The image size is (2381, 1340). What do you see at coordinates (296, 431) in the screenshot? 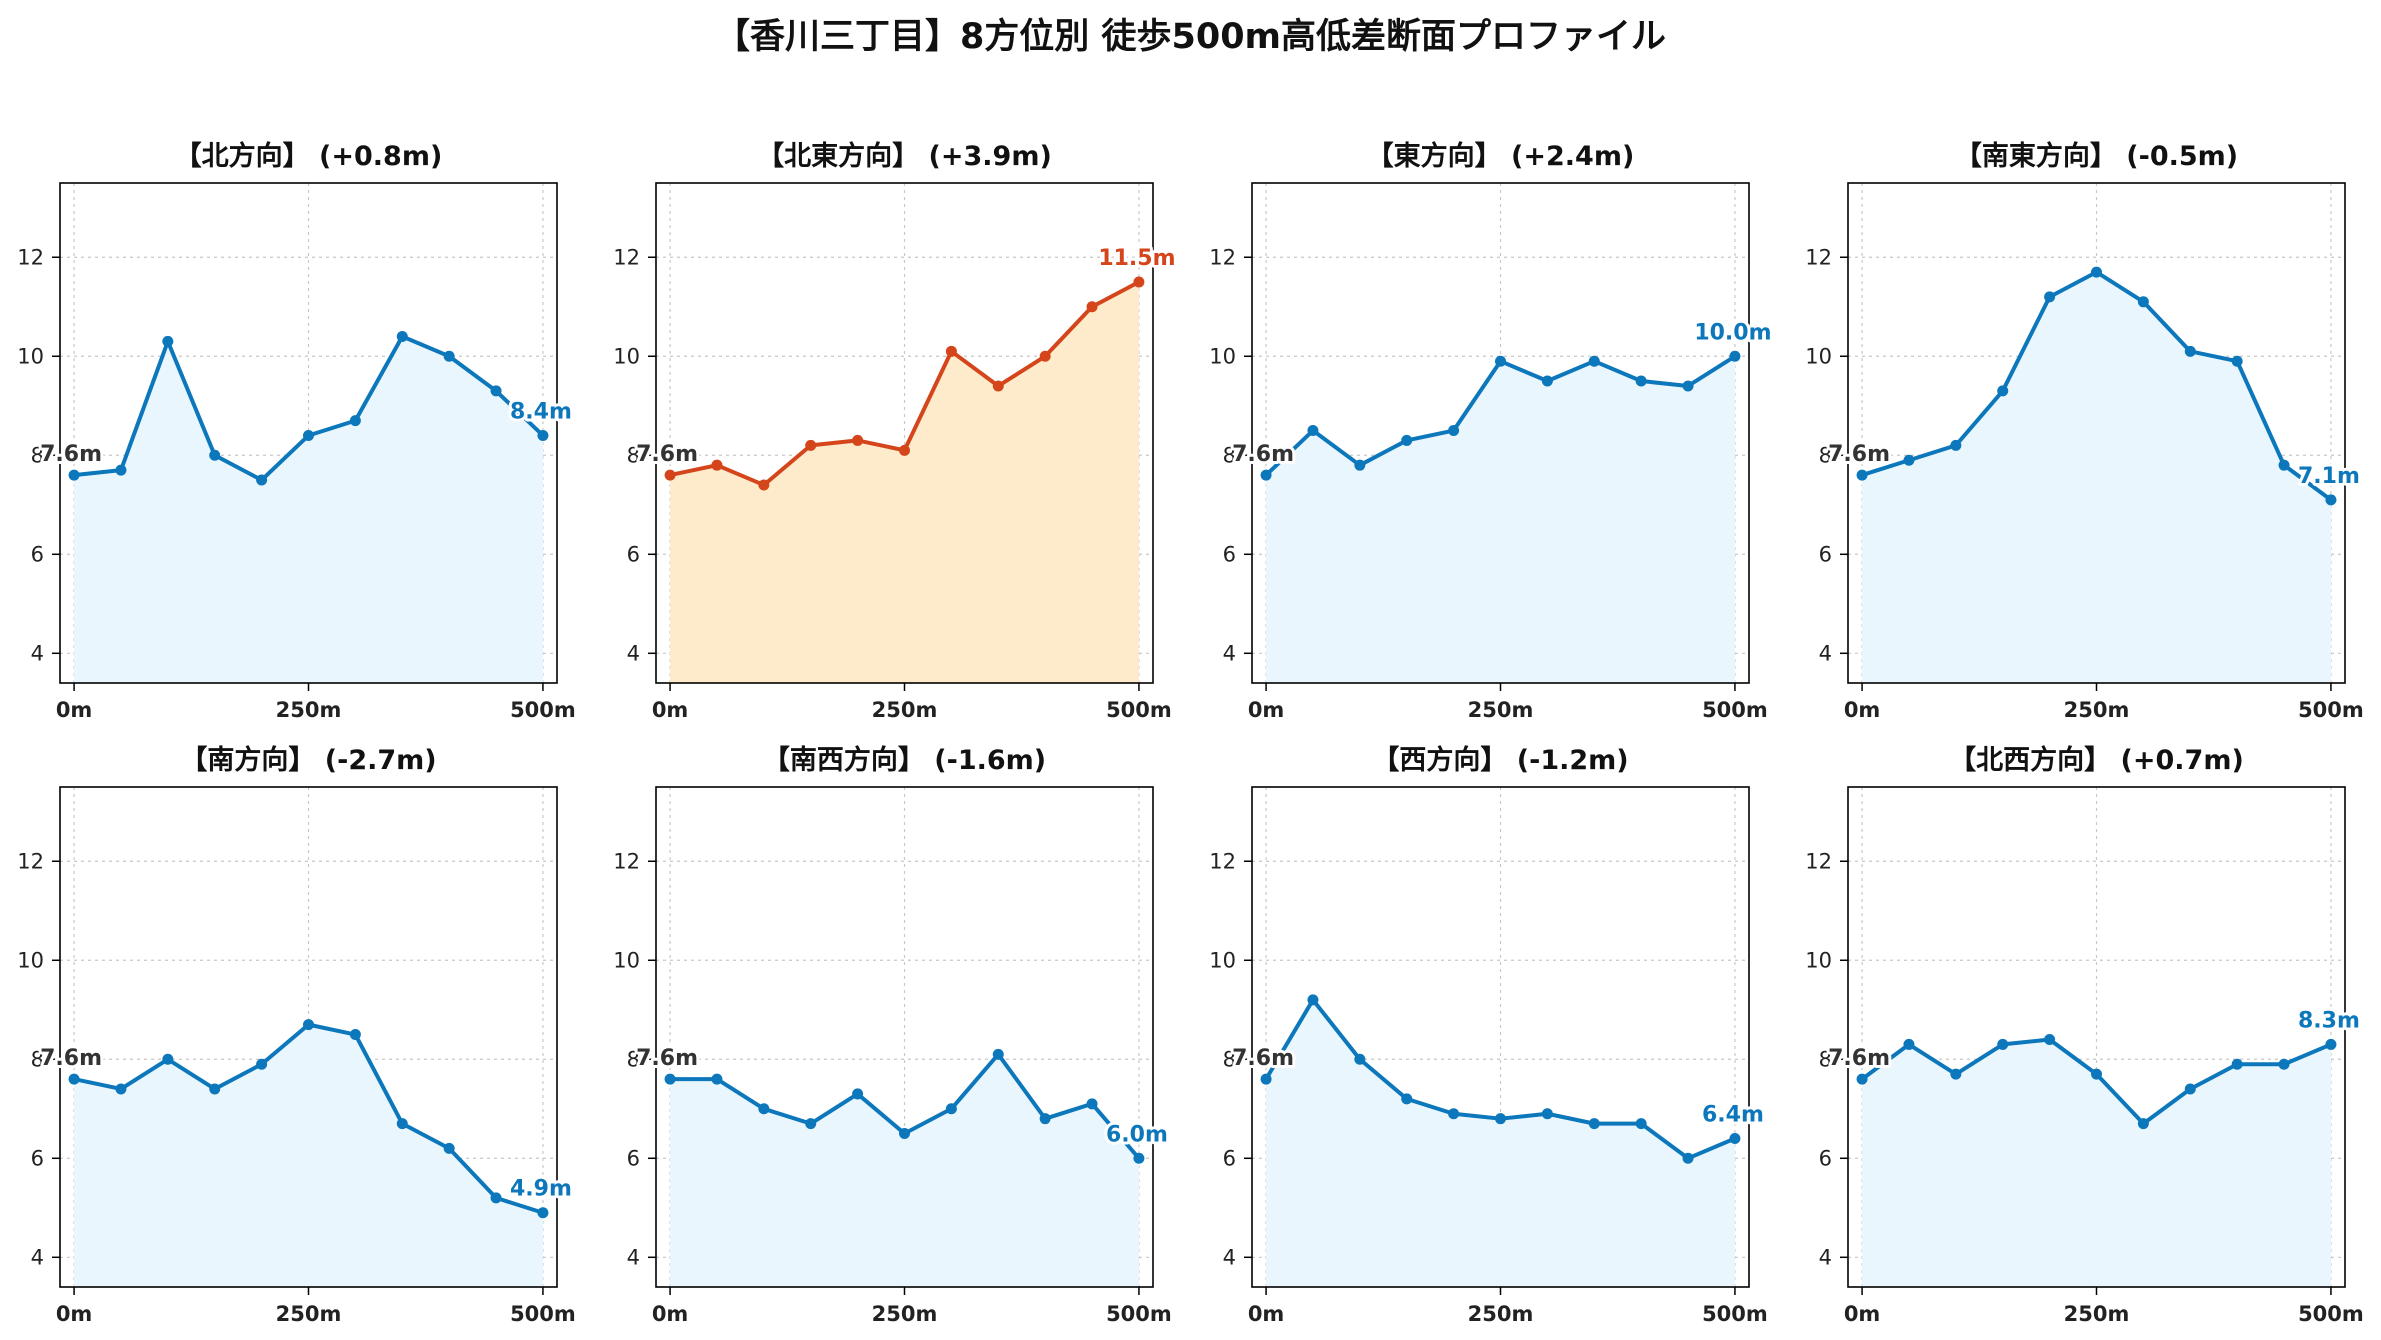
I see `subplot-0: 【北方向】 (+0.8m) 0m 250m 500m 4 6 8 10 12 7.6m 8.4m` at bounding box center [296, 431].